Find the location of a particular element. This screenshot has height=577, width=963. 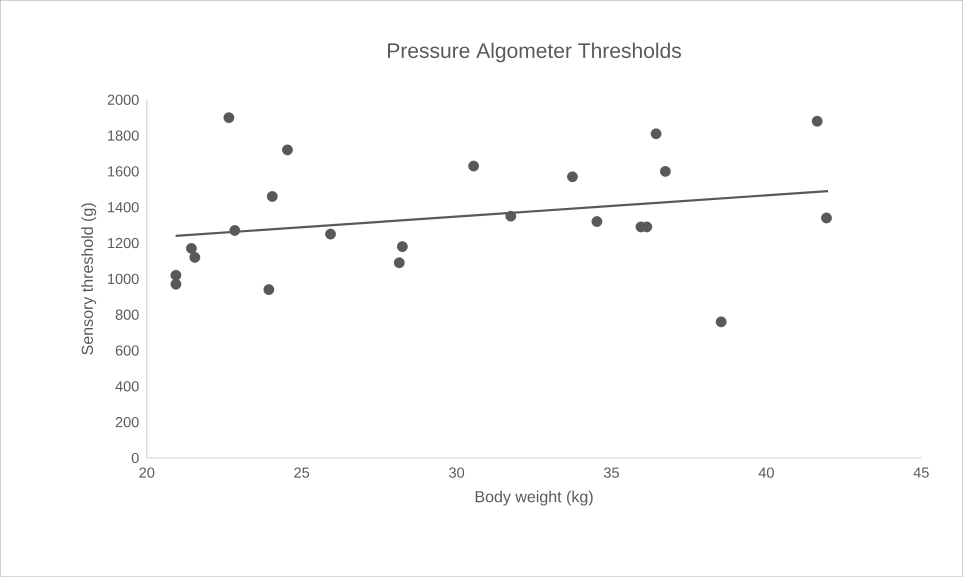

x-tick-label: 45 is located at coordinates (921, 473).